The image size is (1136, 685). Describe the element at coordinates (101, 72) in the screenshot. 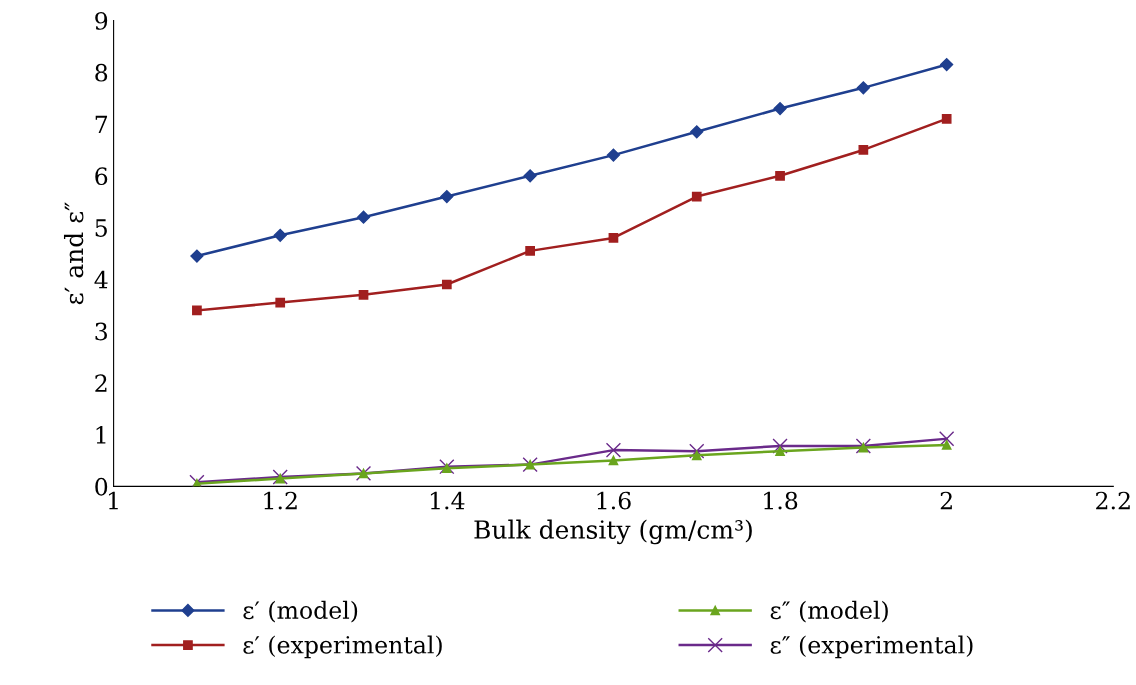

I see `y-tick-label: 8` at that location.